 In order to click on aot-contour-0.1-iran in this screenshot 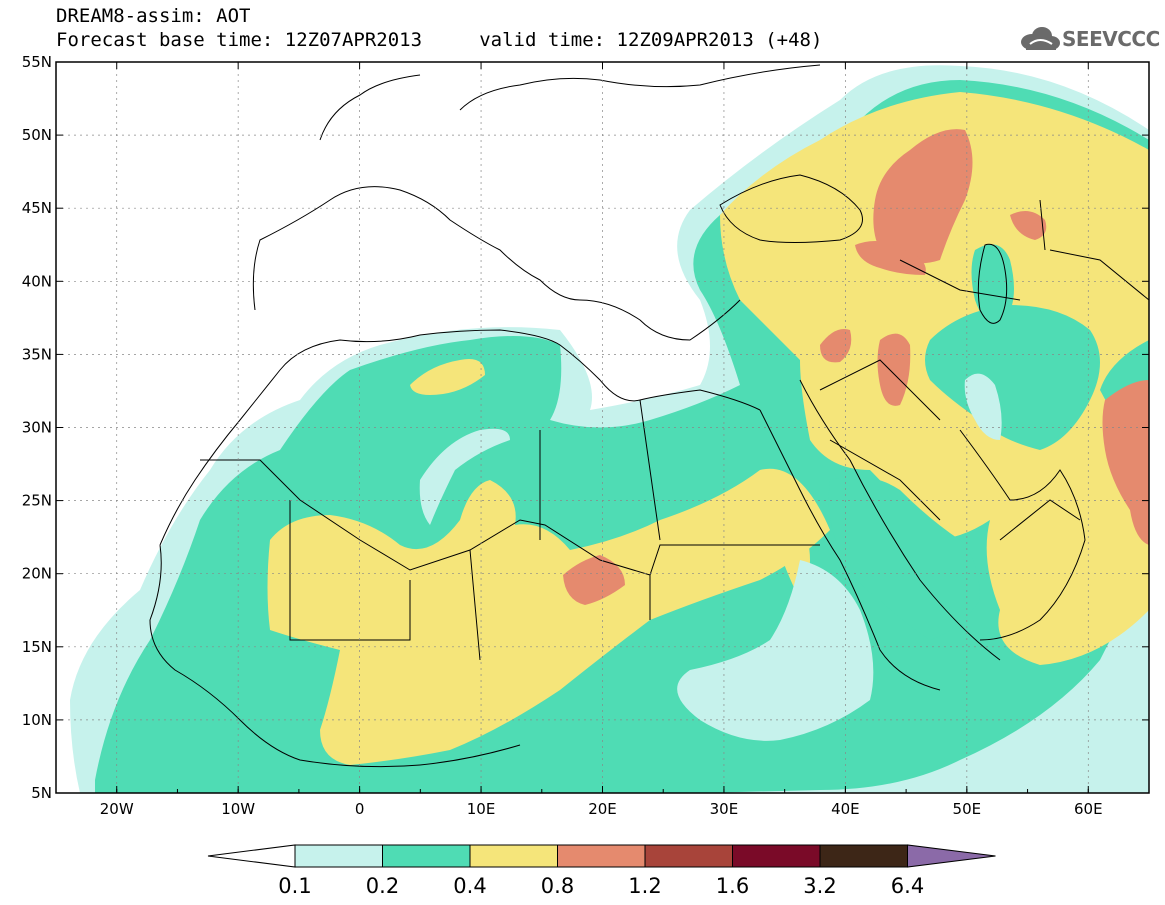, I will do `click(983, 406)`.